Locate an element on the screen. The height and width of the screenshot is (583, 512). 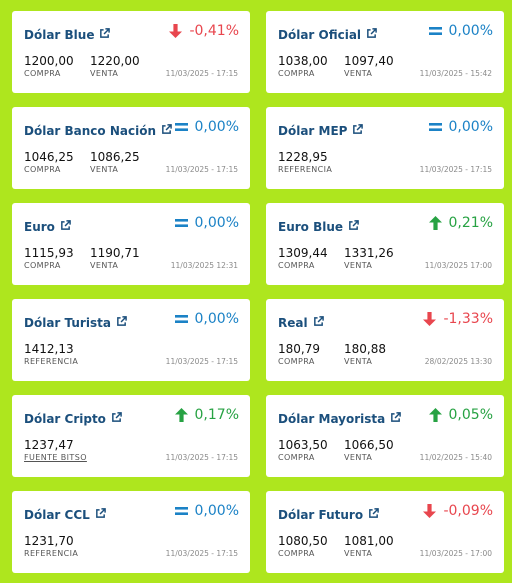
source-link: FUENTE BITSO is located at coordinates (55, 457).